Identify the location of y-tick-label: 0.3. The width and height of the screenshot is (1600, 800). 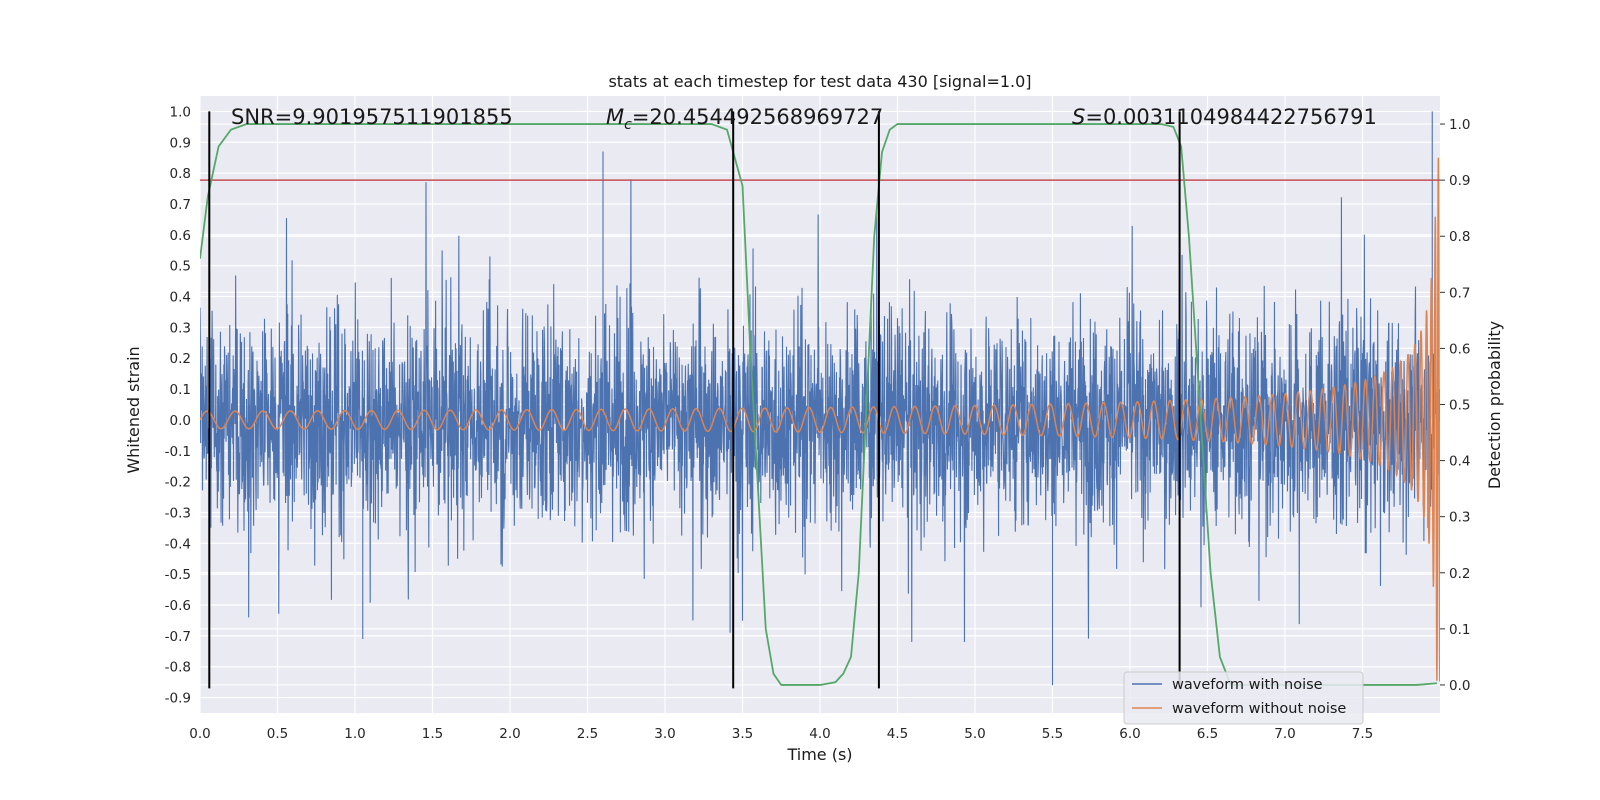
(180, 328).